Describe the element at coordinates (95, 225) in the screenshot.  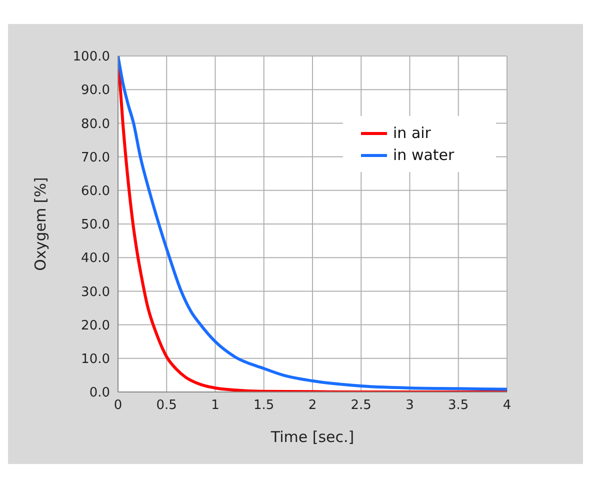
I see `y-tick-label: 50.0` at that location.